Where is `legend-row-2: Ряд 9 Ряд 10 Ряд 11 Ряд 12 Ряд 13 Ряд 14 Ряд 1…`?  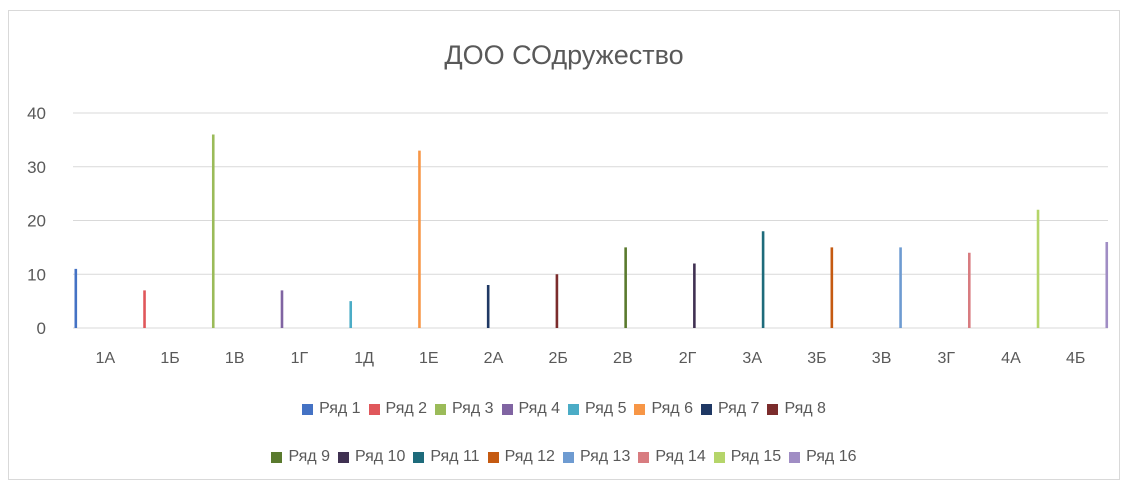 legend-row-2: Ряд 9 Ряд 10 Ряд 11 Ряд 12 Ряд 13 Ряд 14 Ряд 1… is located at coordinates (564, 457).